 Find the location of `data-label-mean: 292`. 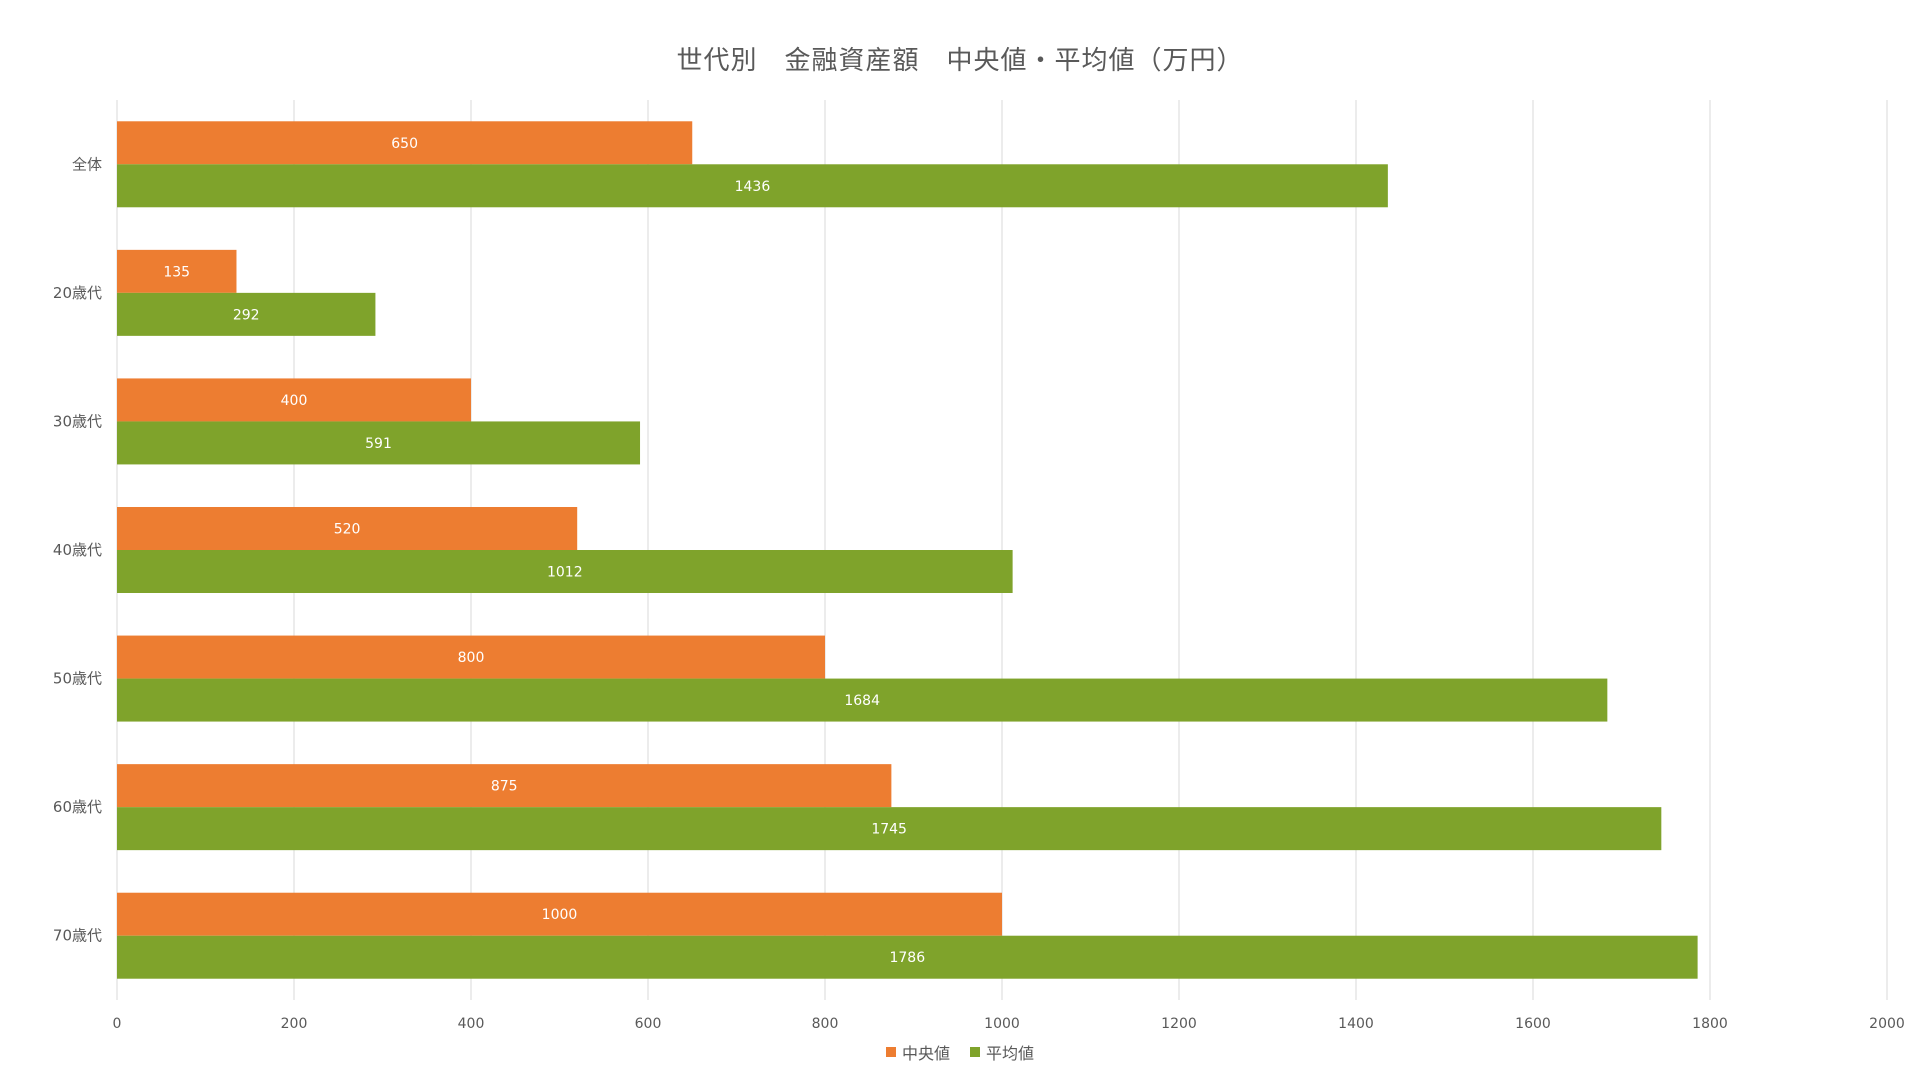

data-label-mean: 292 is located at coordinates (246, 315).